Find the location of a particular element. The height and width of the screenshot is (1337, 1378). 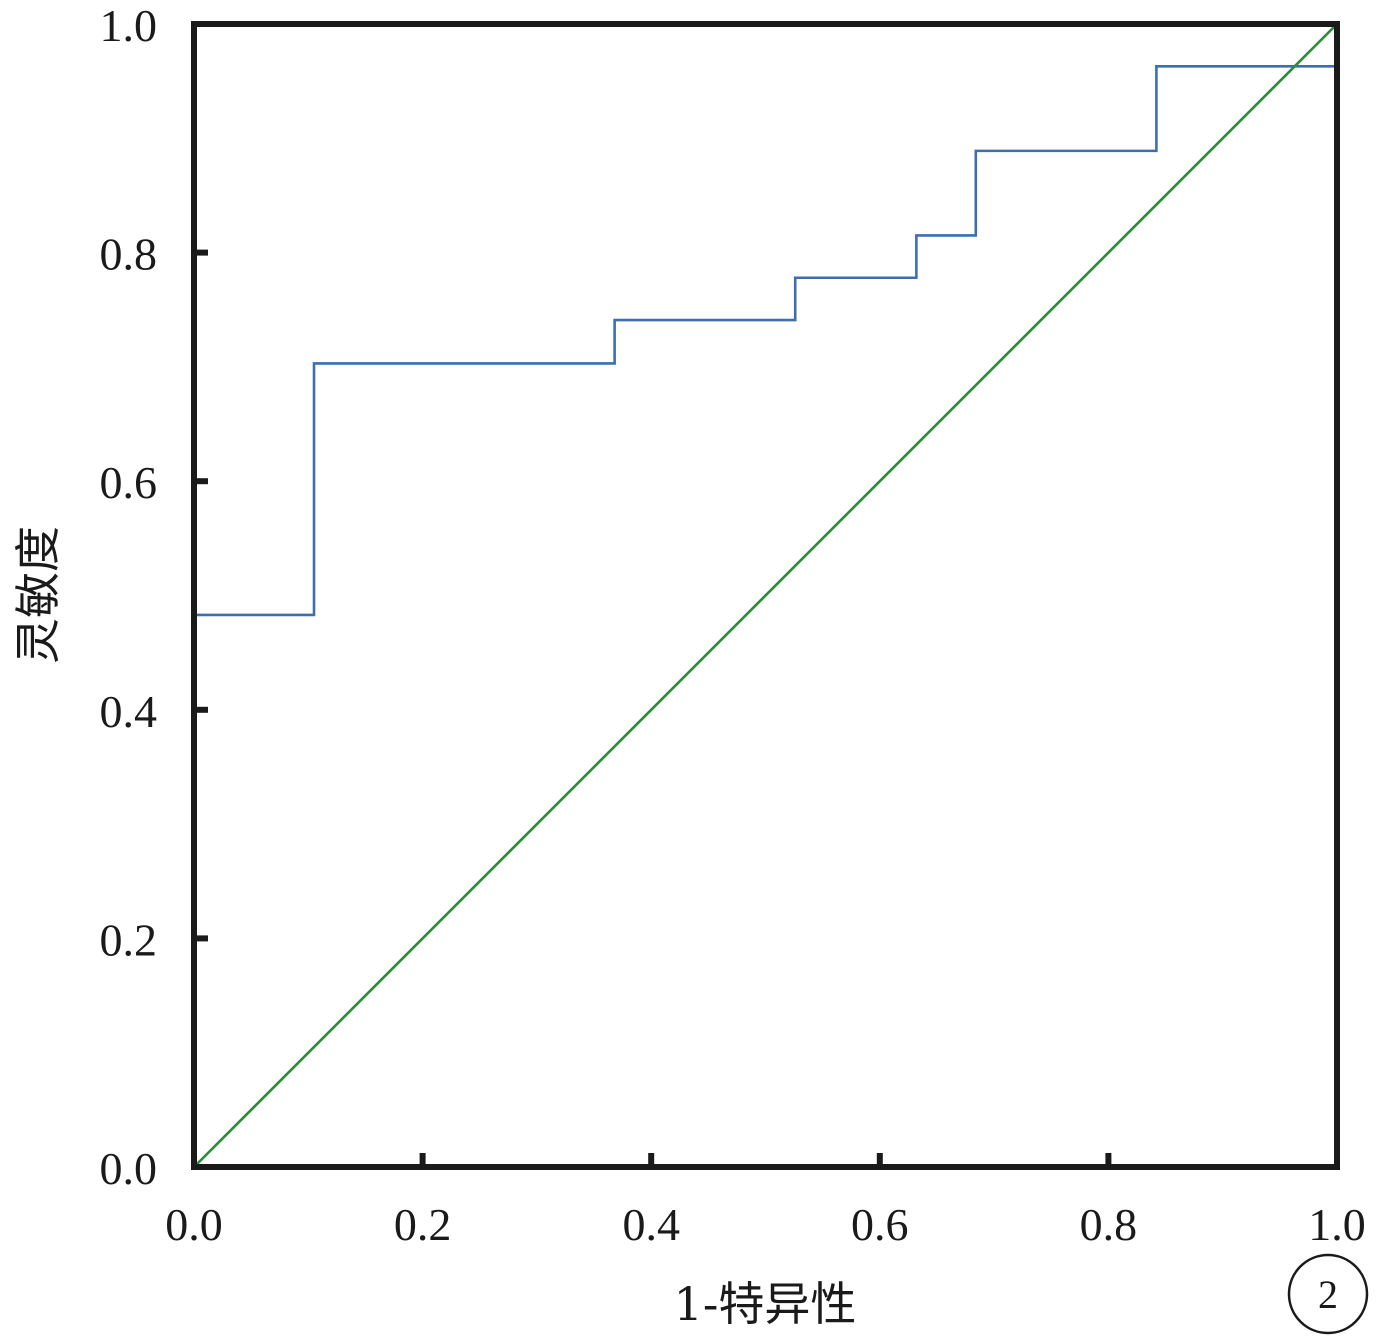

x-tick-label: 0.2 is located at coordinates (423, 1224).